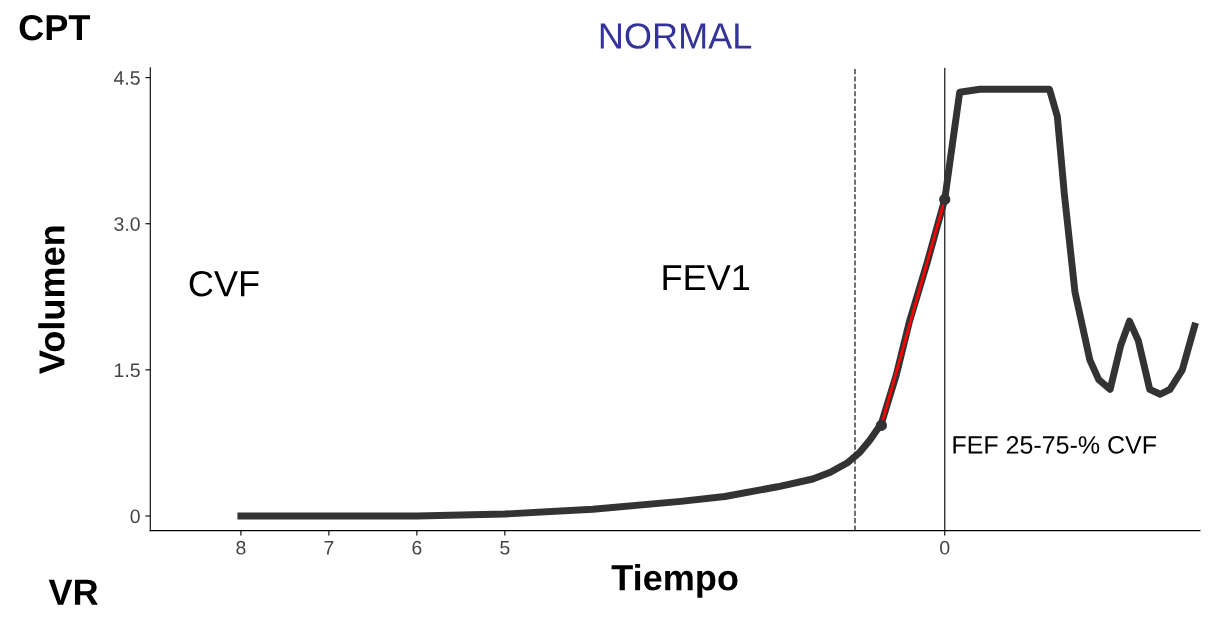 The image size is (1212, 617). Describe the element at coordinates (706, 277) in the screenshot. I see `annotation: FEV1` at that location.